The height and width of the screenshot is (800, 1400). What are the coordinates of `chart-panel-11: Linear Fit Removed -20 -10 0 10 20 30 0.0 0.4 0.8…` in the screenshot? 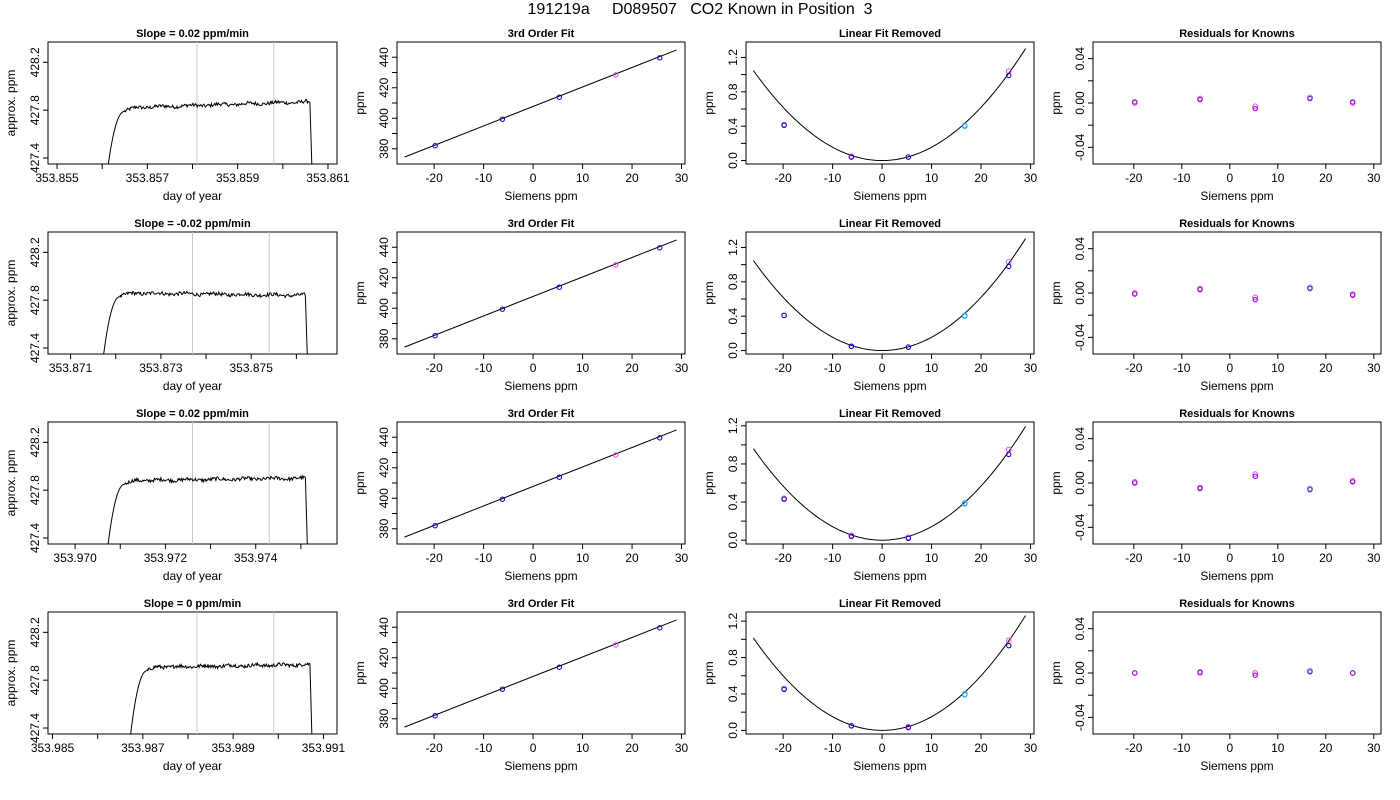 It's located at (870, 495).